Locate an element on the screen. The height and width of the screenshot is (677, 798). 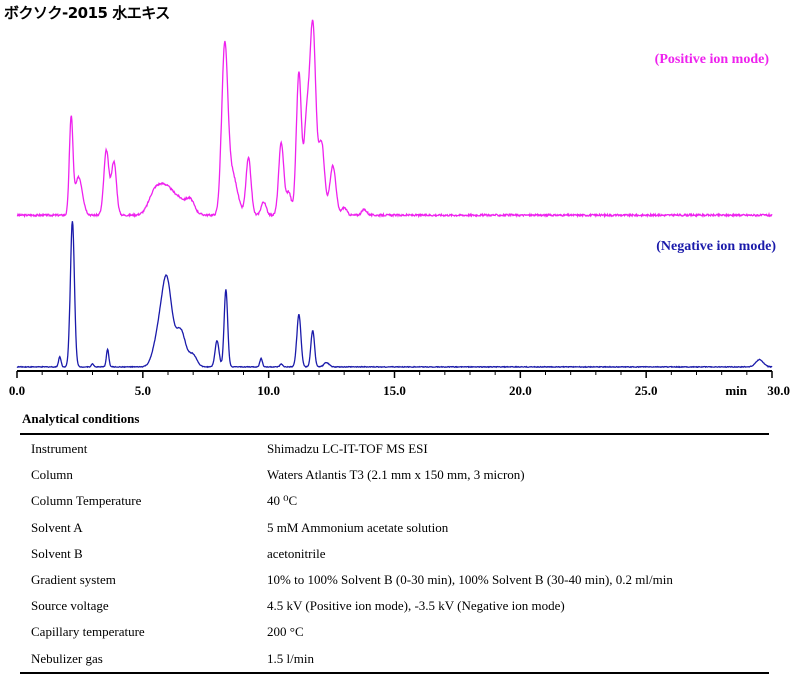
condition-value: 5 mM Ammonium acetate solution is located at coordinates (358, 527).